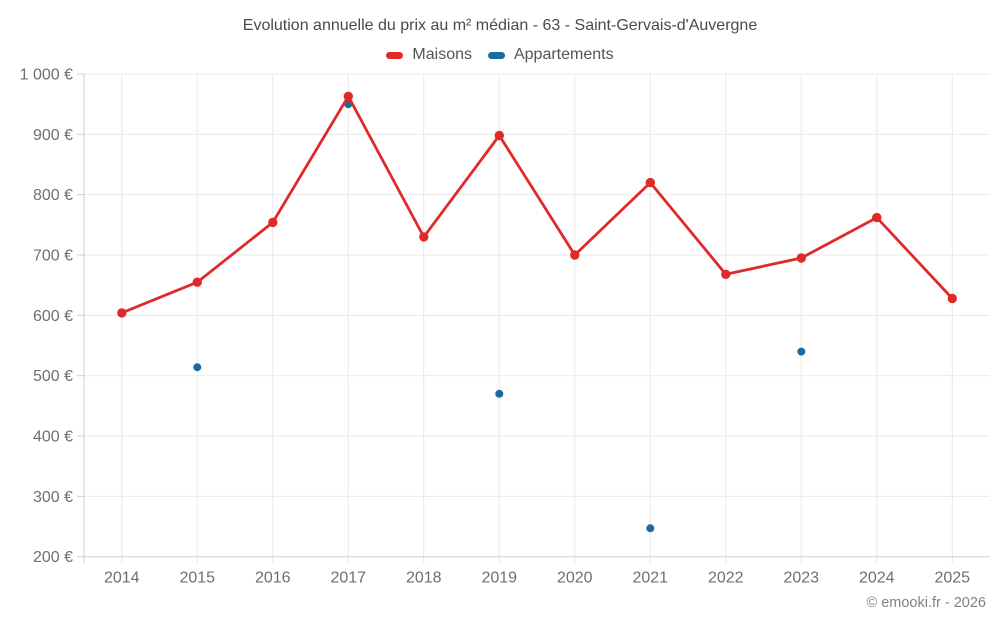 This screenshot has height=625, width=1000. Describe the element at coordinates (952, 578) in the screenshot. I see `x-axis-label: 2025` at that location.